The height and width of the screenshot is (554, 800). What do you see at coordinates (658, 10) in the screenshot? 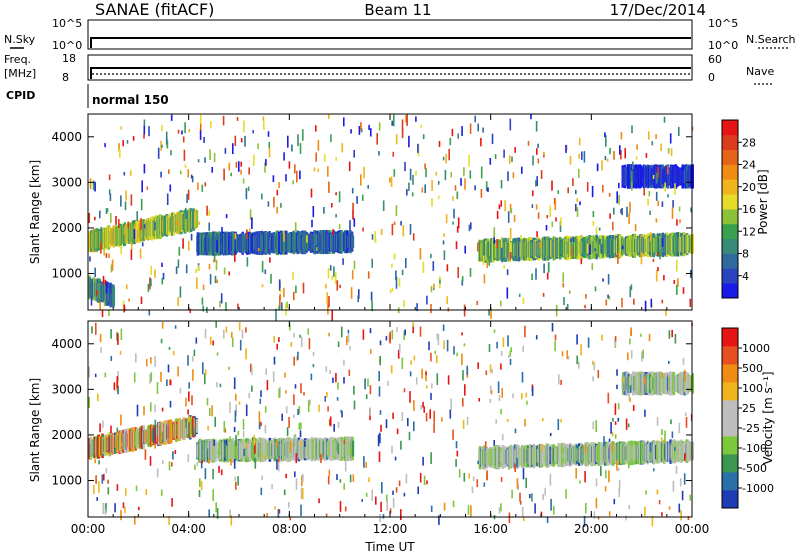
I see `date-title: 17/Dec/2014` at bounding box center [658, 10].